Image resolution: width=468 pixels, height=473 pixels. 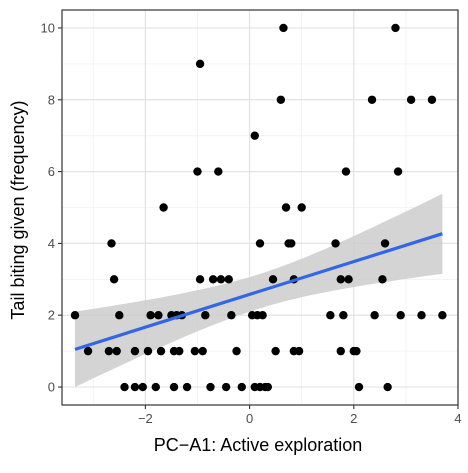 What do you see at coordinates (51, 99) in the screenshot?
I see `y-tick-label: 8` at bounding box center [51, 99].